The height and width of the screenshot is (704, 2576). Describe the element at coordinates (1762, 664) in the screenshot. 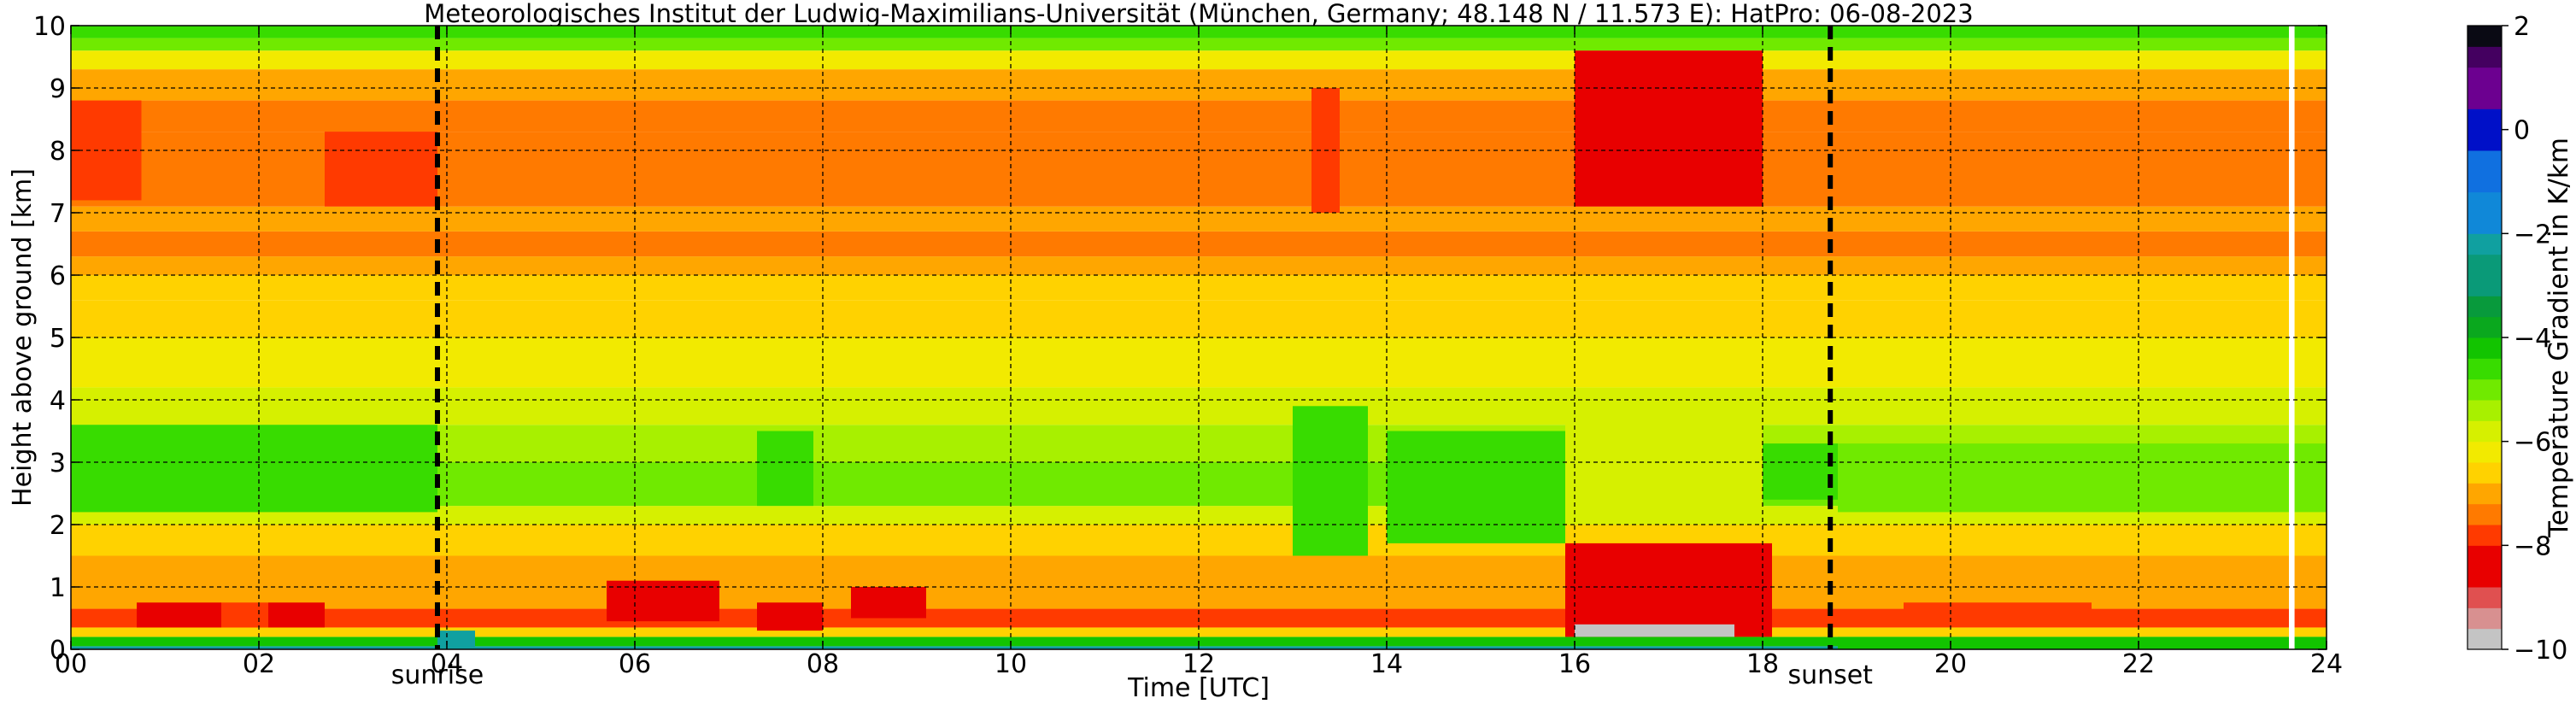

I see `x-tick-label: 18` at that location.